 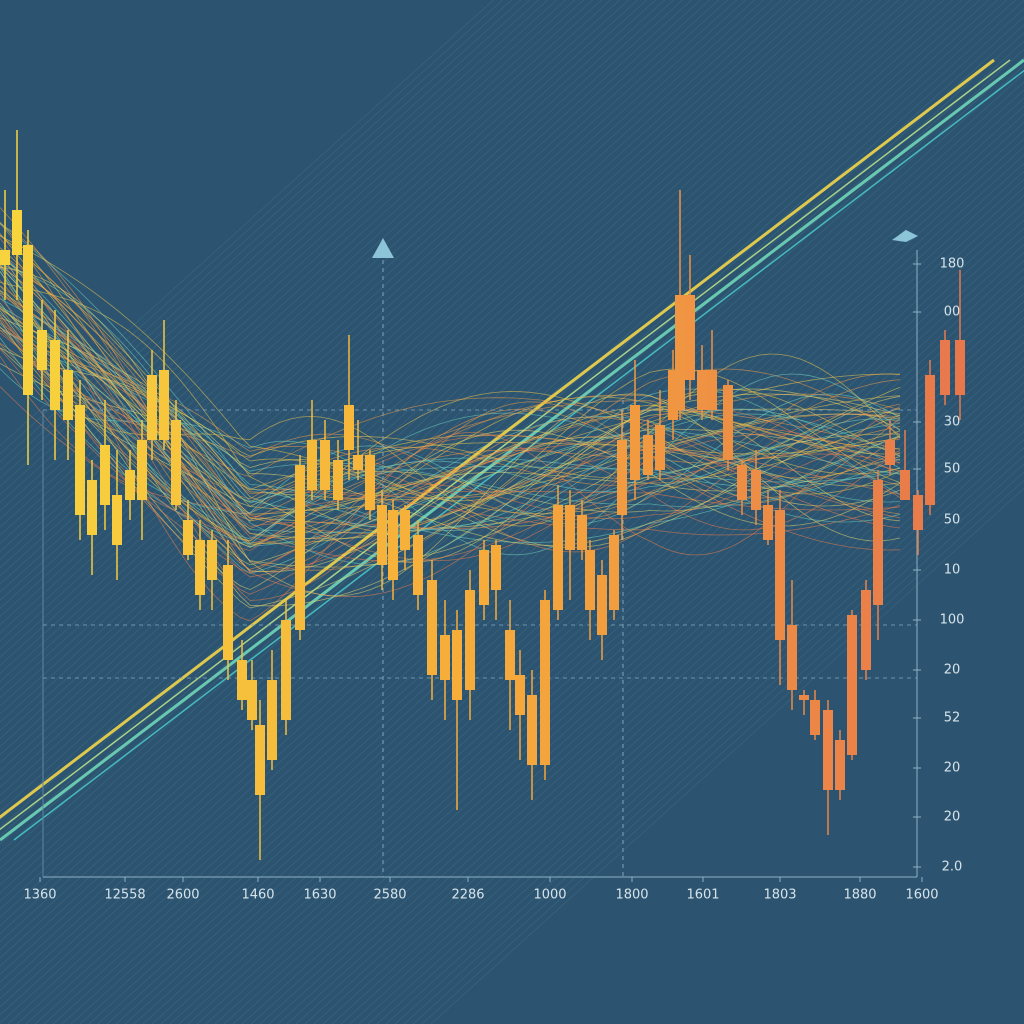 What do you see at coordinates (450, 468) in the screenshot?
I see `wave-line` at bounding box center [450, 468].